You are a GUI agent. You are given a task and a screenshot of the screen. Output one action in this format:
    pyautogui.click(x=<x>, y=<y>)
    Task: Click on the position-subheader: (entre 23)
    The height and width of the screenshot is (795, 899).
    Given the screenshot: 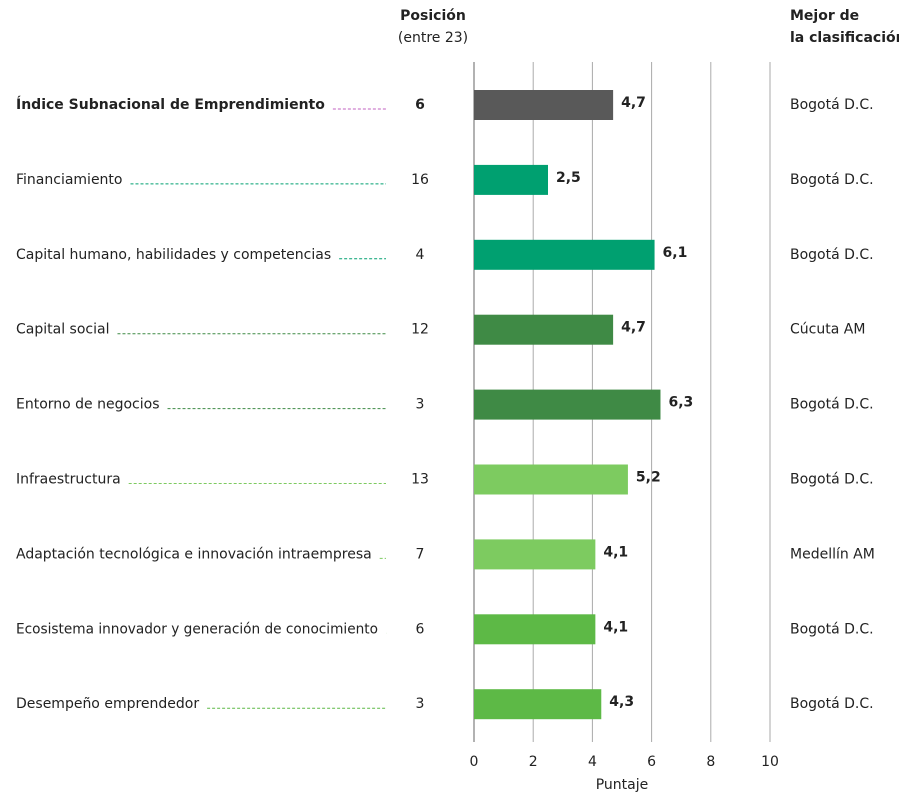 What is the action you would take?
    pyautogui.click(x=433, y=38)
    